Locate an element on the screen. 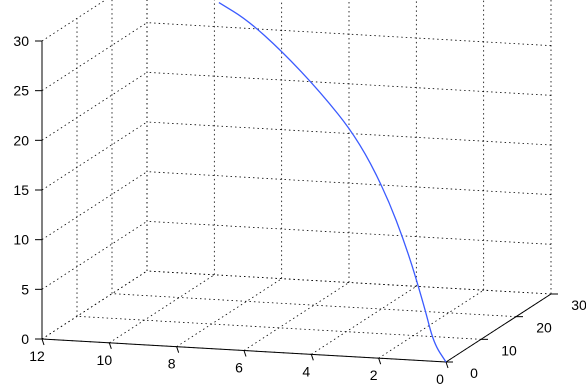 Image resolution: width=586 pixels, height=390 pixels. z-tick-label: 30 is located at coordinates (21, 41).